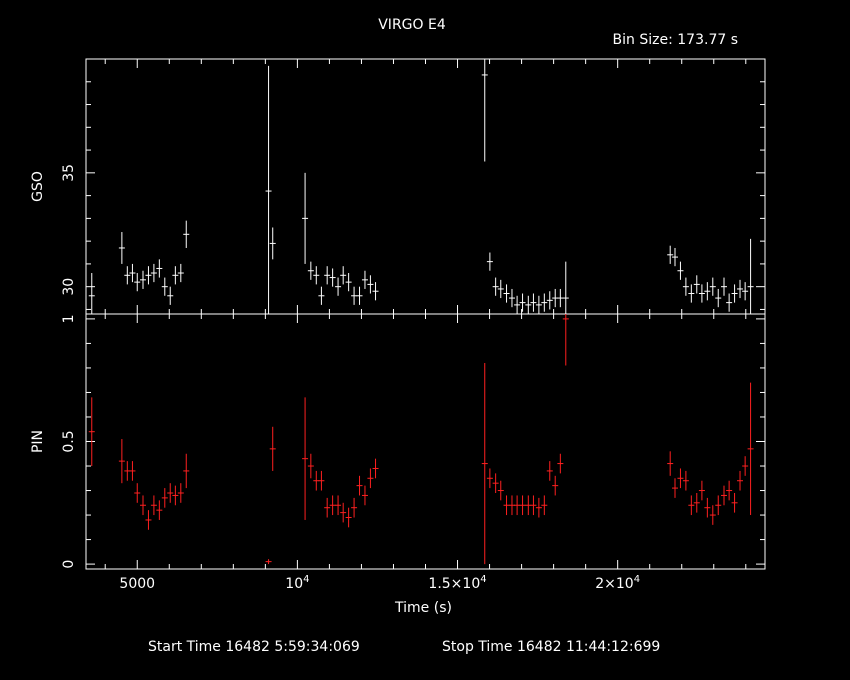  Describe the element at coordinates (551, 647) in the screenshot. I see `stop-time-label: Stop Time 16482 11:44:12:699` at that location.